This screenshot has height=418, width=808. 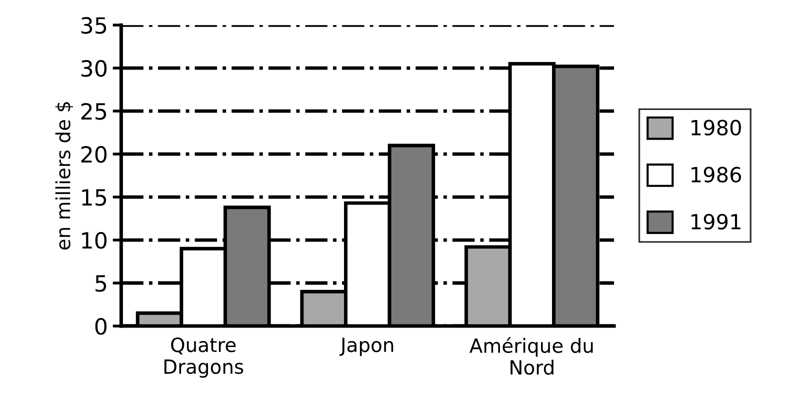 What do you see at coordinates (64, 176) in the screenshot?
I see `y-axis-title: en milliers de $` at bounding box center [64, 176].